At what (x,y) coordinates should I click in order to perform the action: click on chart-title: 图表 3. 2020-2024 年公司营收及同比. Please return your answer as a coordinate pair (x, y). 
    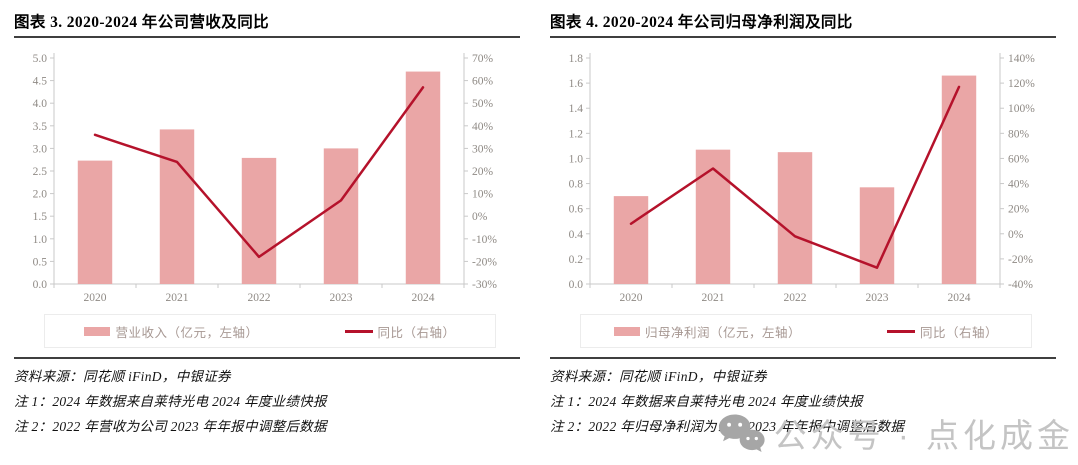
    Looking at the image, I should click on (142, 22).